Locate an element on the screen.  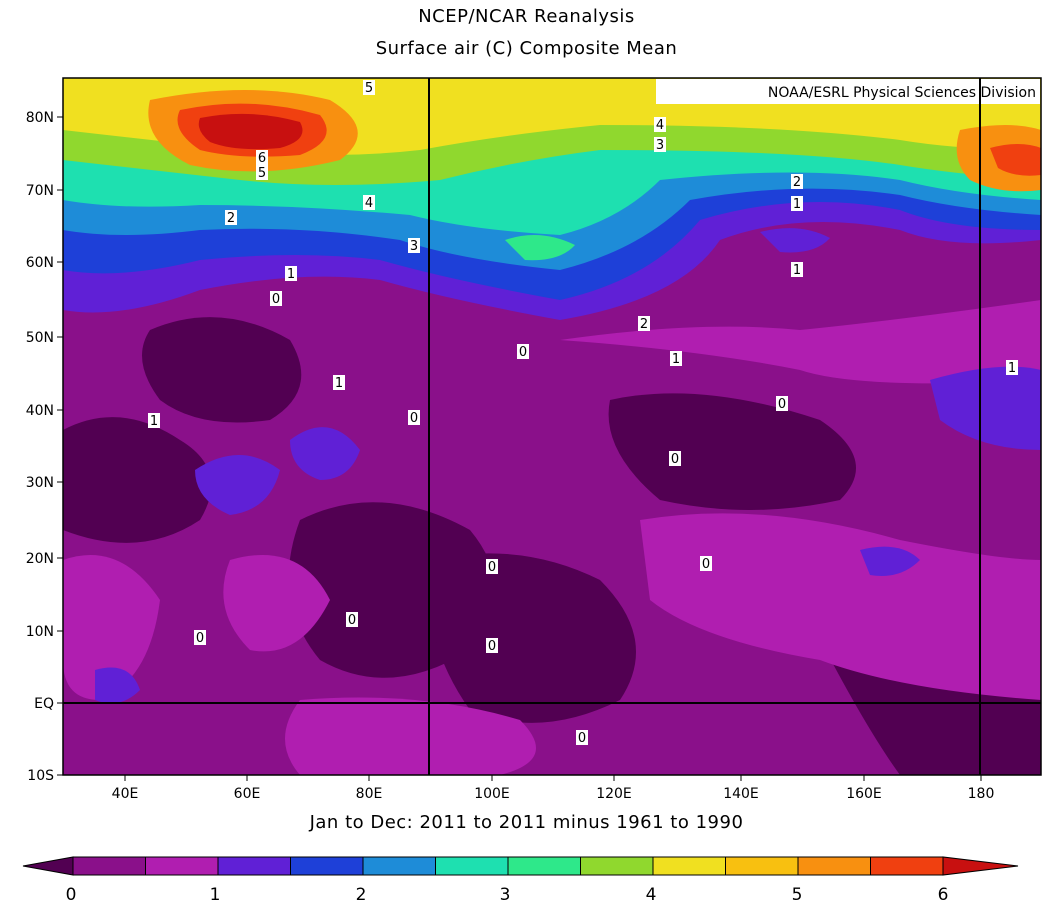
lat-tick-label: 80N is located at coordinates (40, 118).